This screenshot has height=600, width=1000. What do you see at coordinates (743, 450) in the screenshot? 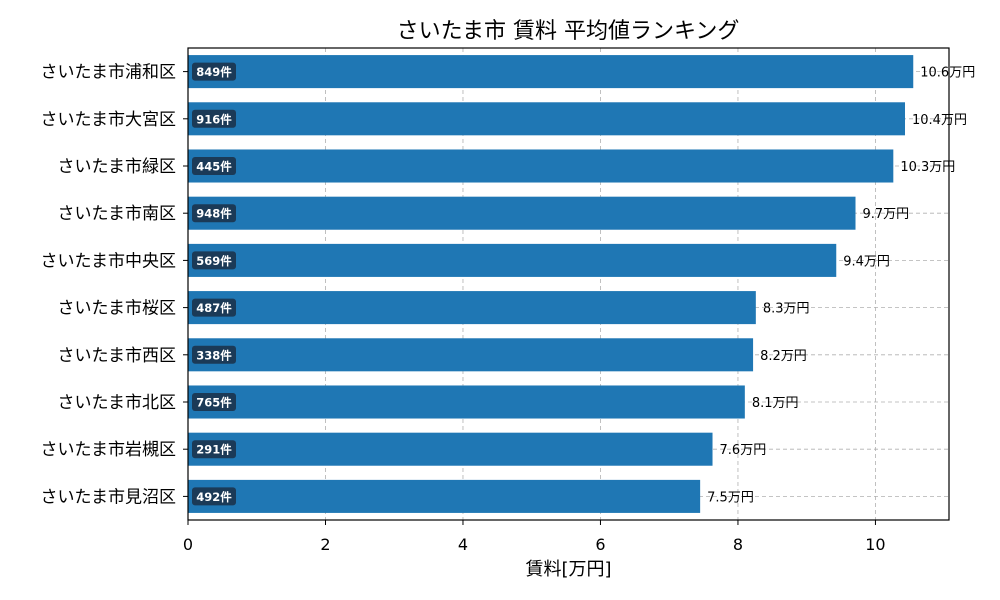
I see `value-label: 7.6万円` at bounding box center [743, 450].